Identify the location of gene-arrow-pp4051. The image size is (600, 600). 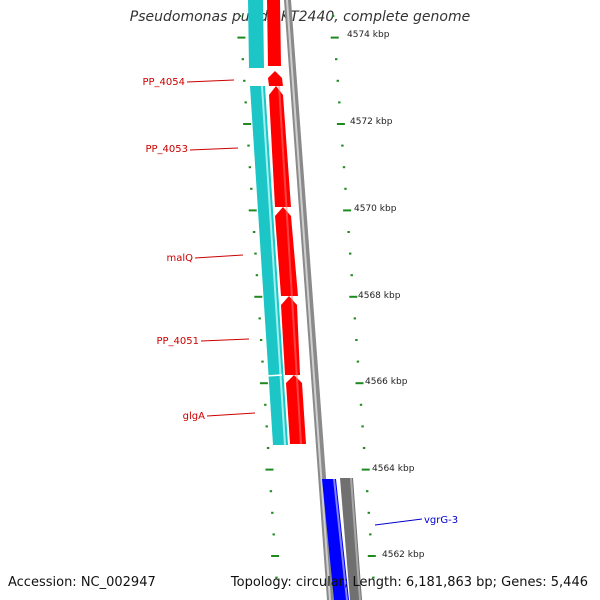
(290, 335).